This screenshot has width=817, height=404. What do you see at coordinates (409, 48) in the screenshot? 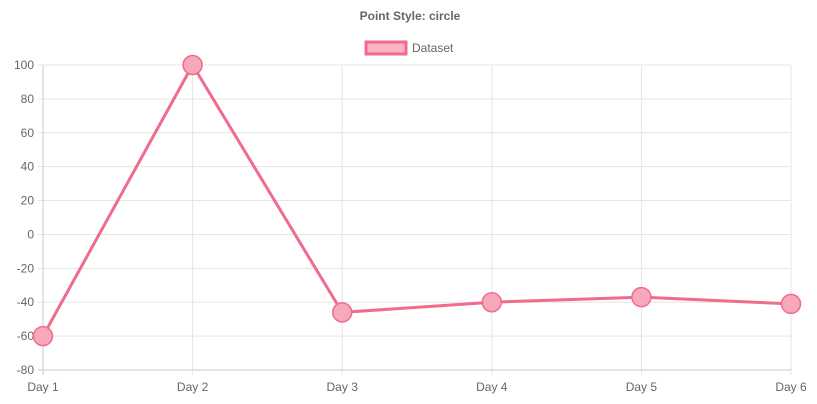
I see `legend: Dataset` at bounding box center [409, 48].